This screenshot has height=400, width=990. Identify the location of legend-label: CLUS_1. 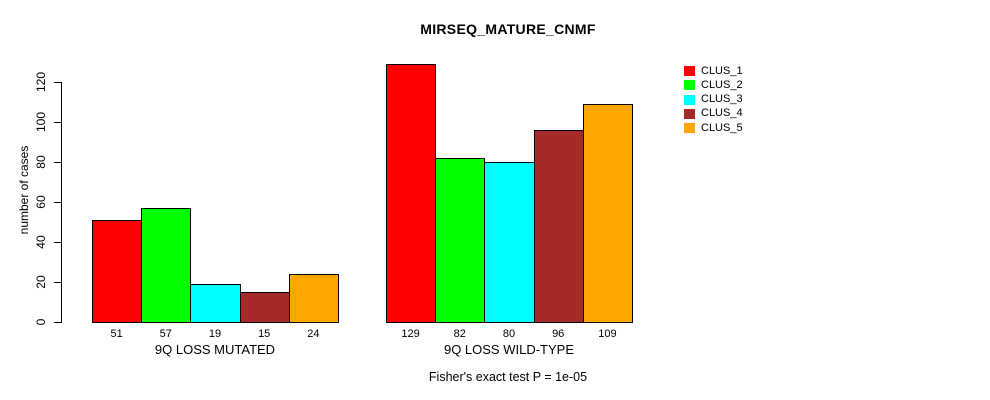
(722, 70).